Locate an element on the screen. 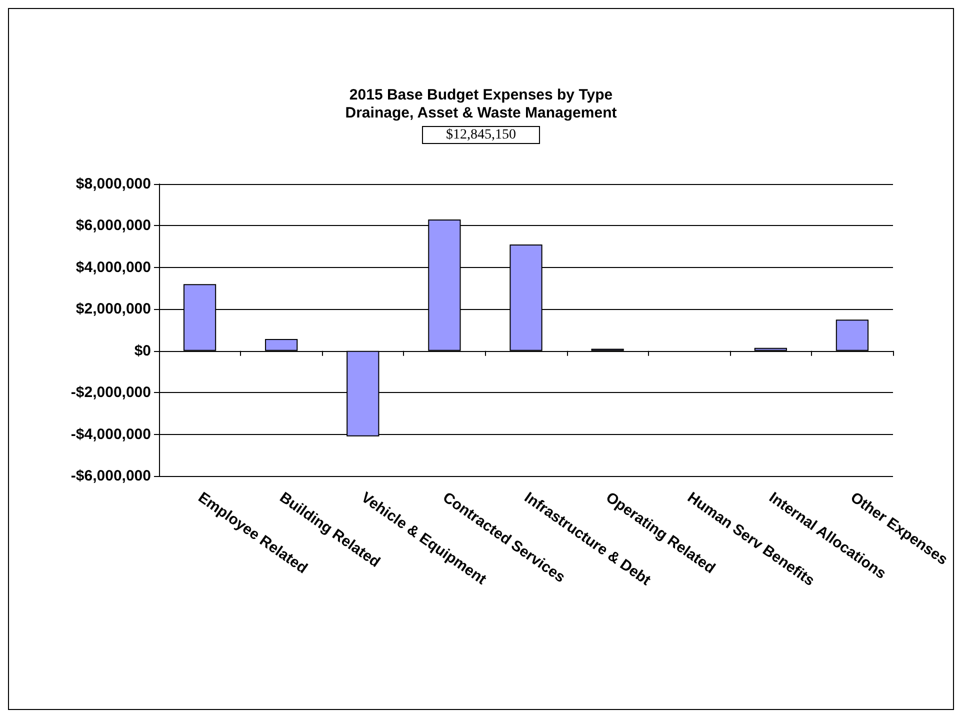  y-tick-label: -$4,000,000 is located at coordinates (110, 434).